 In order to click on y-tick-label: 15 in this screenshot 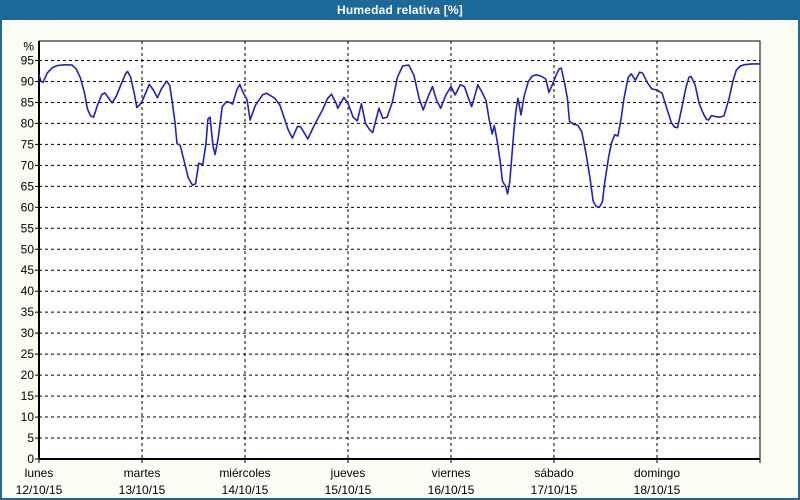, I will do `click(28, 396)`.